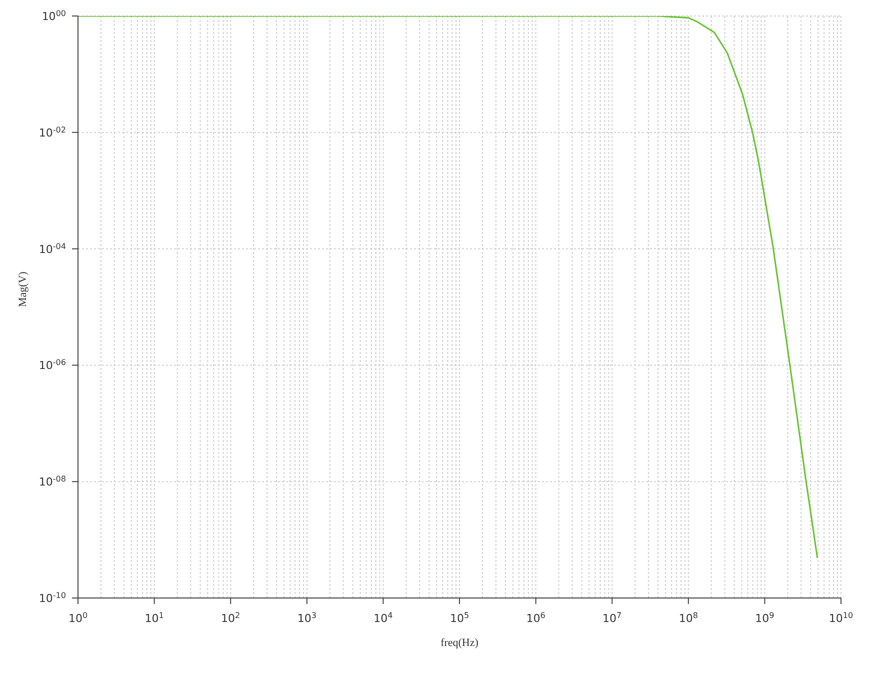 This screenshot has width=879, height=675. Describe the element at coordinates (22, 289) in the screenshot. I see `y-axis-title: Mag(V)` at that location.